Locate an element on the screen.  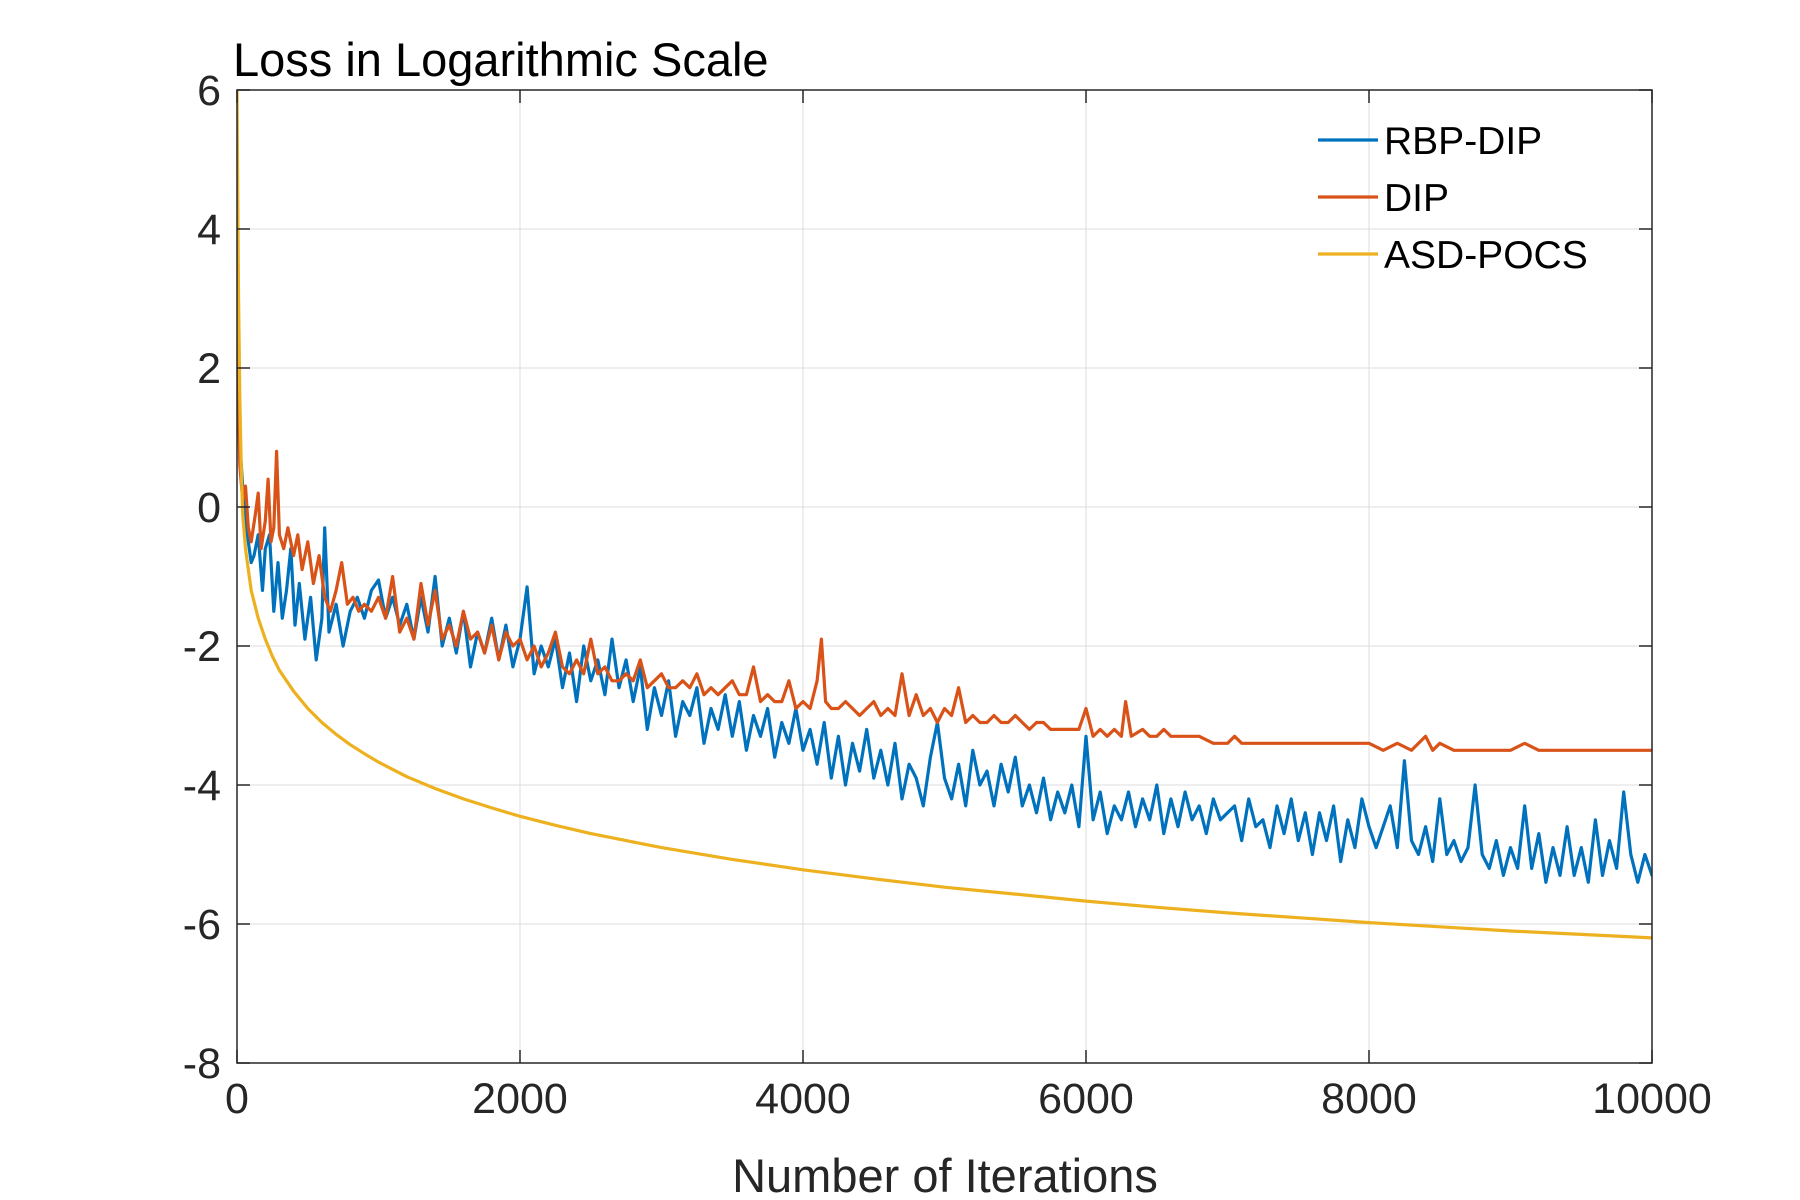
legend-label-asd-pocs: ASD-POCS is located at coordinates (1486, 255).